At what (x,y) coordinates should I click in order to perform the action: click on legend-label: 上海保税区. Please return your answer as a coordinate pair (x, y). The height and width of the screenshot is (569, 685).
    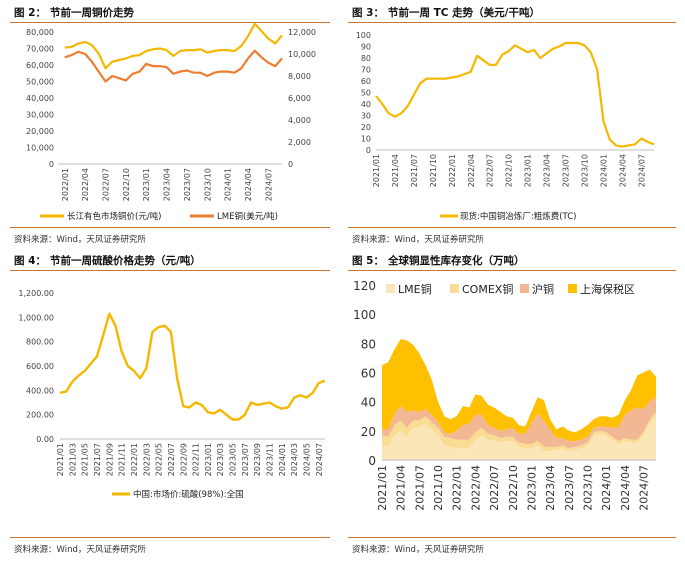
    Looking at the image, I should click on (607, 289).